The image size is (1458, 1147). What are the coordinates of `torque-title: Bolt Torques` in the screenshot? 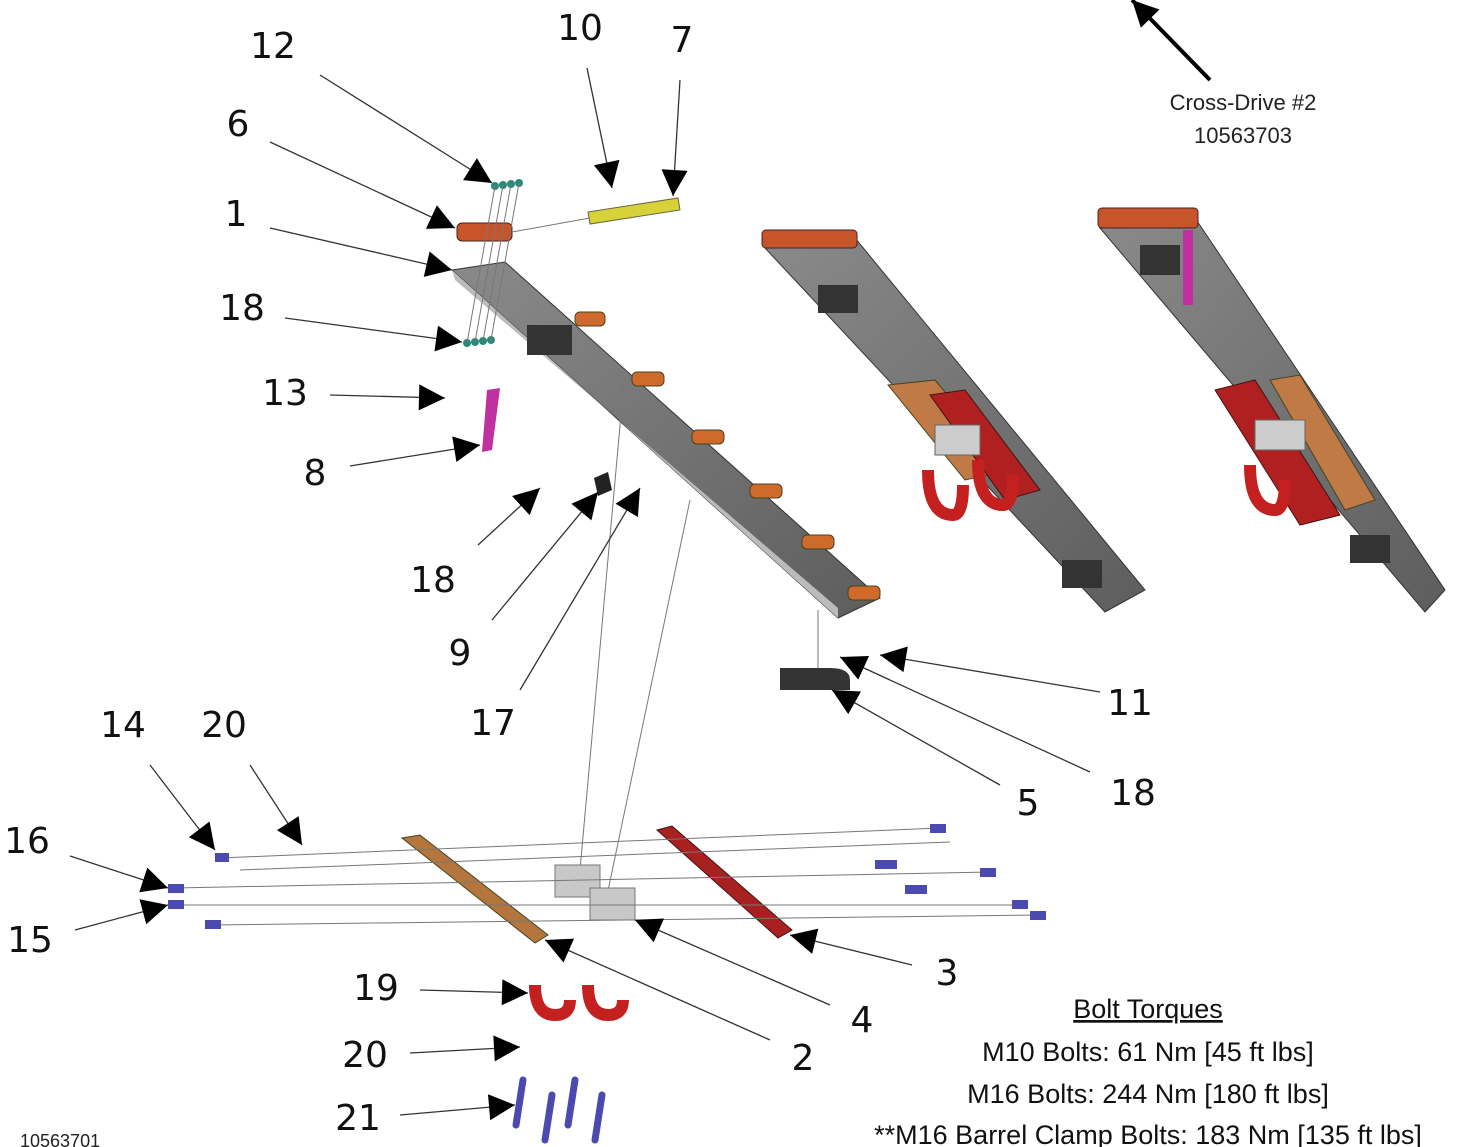 It's located at (1148, 1009).